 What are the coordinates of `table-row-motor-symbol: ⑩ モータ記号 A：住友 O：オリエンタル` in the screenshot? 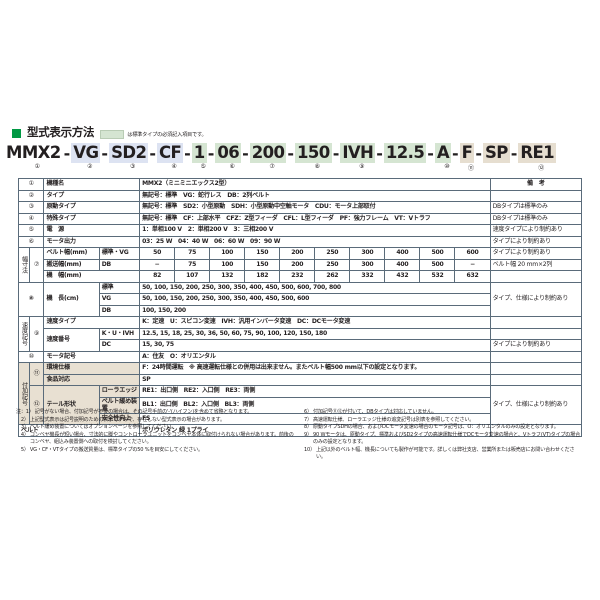 It's located at (300, 356).